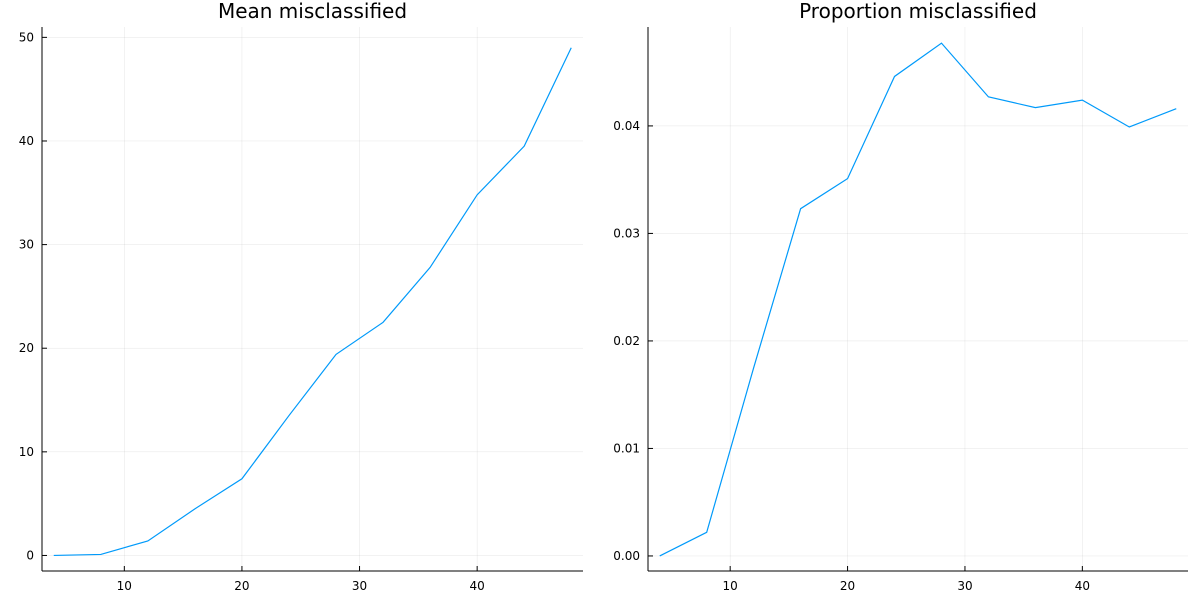 The width and height of the screenshot is (1200, 600). What do you see at coordinates (626, 448) in the screenshot?
I see `y-tick-label: 0.01` at bounding box center [626, 448].